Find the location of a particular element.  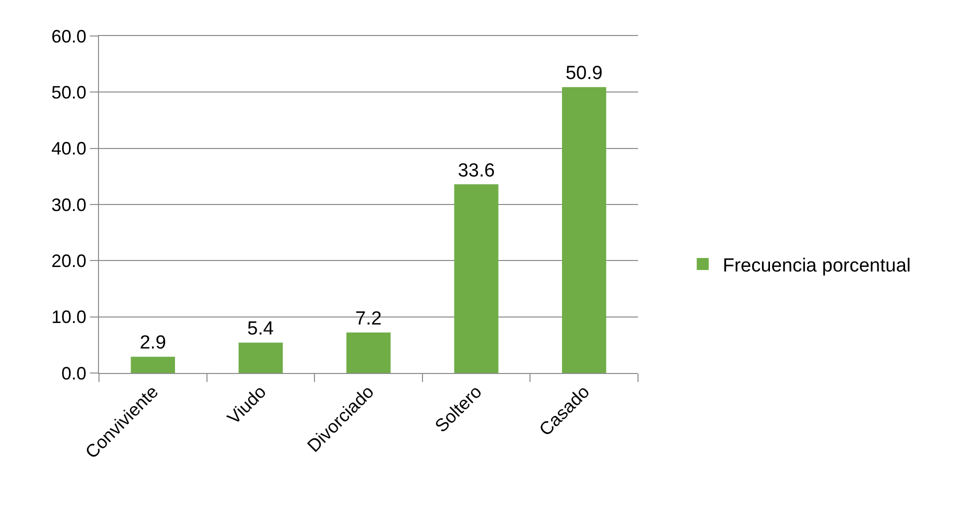

data-label: 7.2 is located at coordinates (368, 319).